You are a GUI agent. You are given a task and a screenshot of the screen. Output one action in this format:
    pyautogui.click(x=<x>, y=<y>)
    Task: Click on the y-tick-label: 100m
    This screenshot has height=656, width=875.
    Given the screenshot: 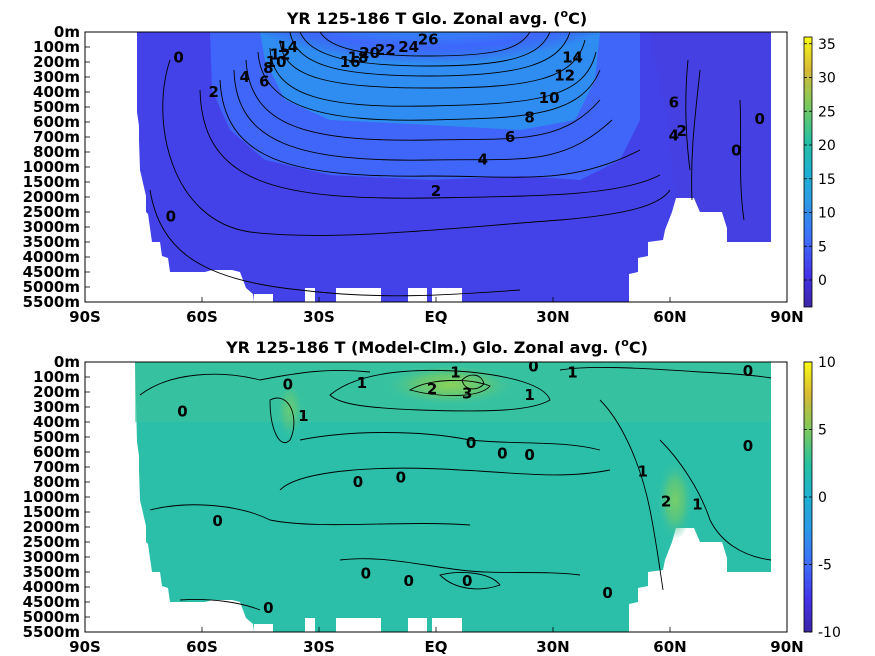 What is the action you would take?
    pyautogui.click(x=56, y=47)
    